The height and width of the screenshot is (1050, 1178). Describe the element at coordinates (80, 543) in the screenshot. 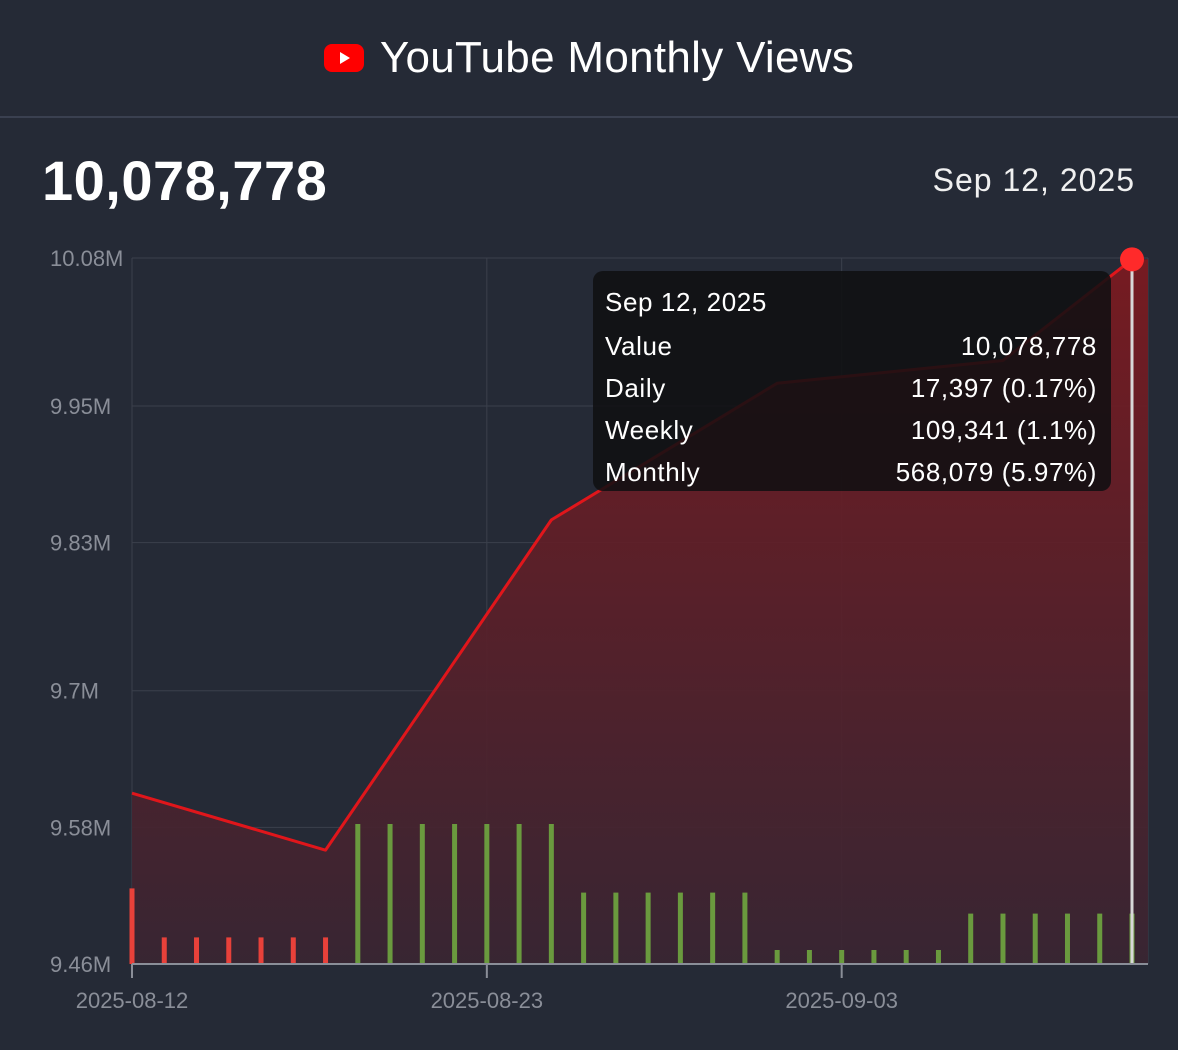

I see `y-tick-label: 9.83M` at that location.